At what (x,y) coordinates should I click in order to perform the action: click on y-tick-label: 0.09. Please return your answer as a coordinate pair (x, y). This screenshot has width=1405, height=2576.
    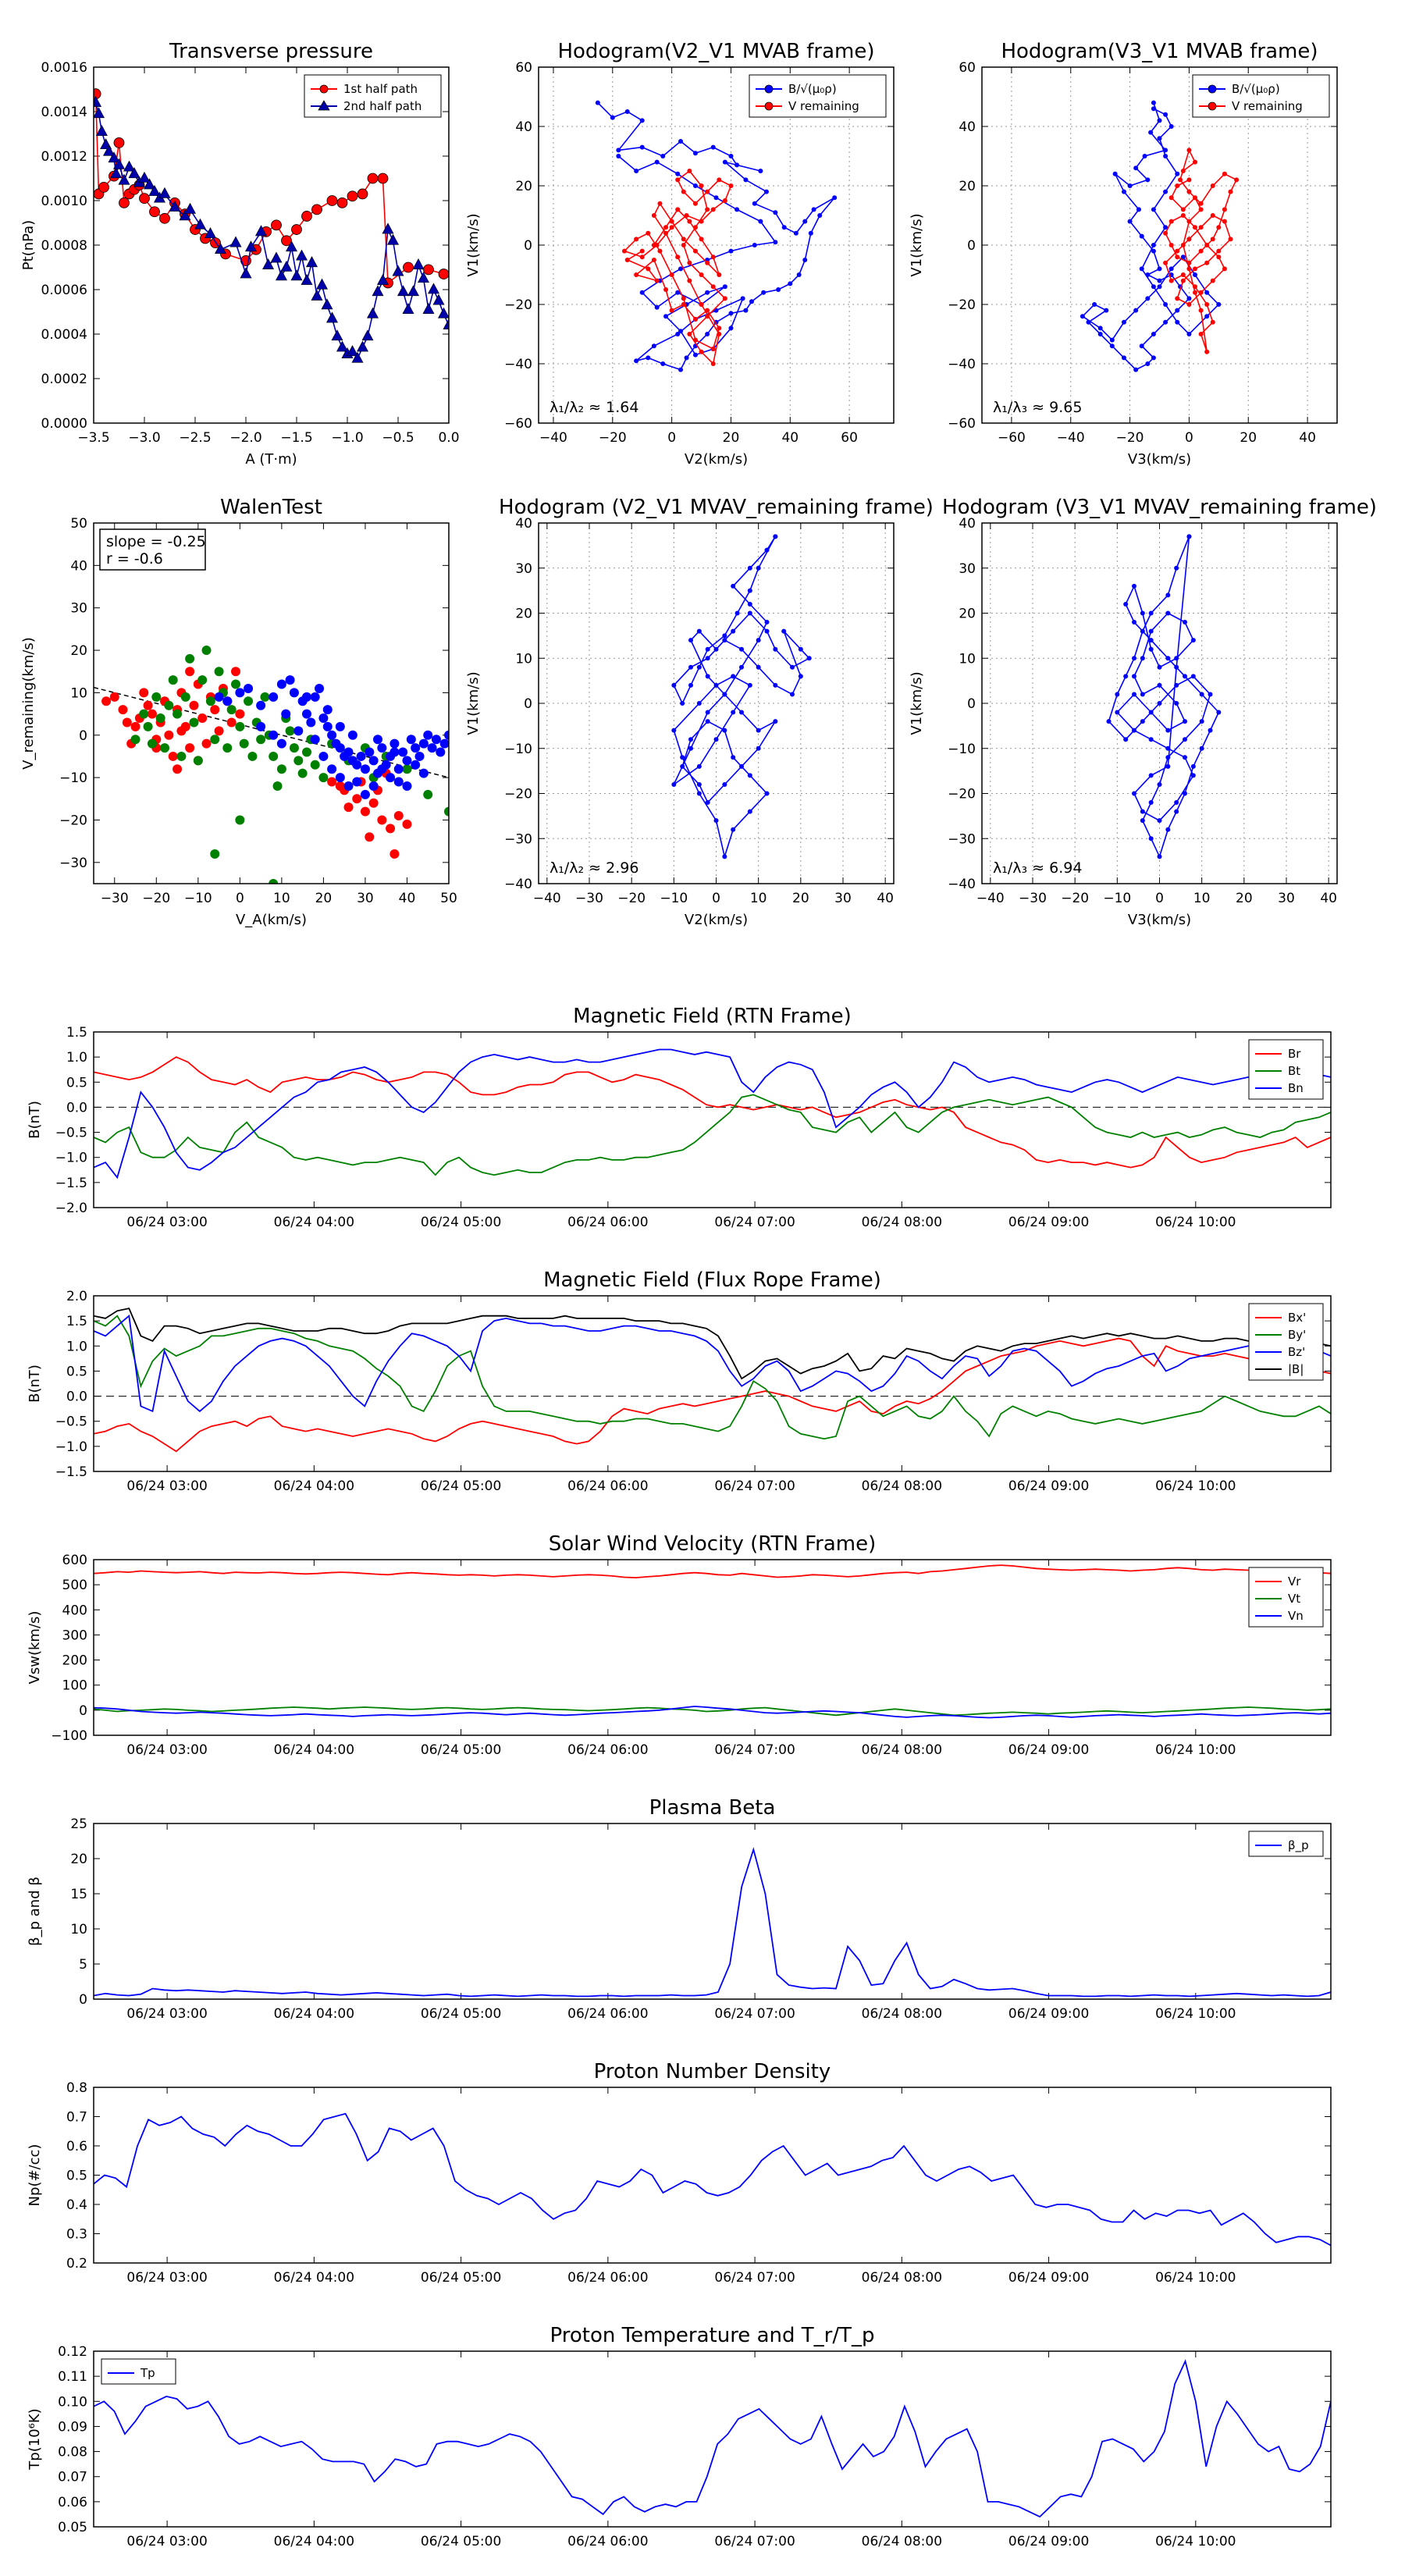
    Looking at the image, I should click on (72, 2427).